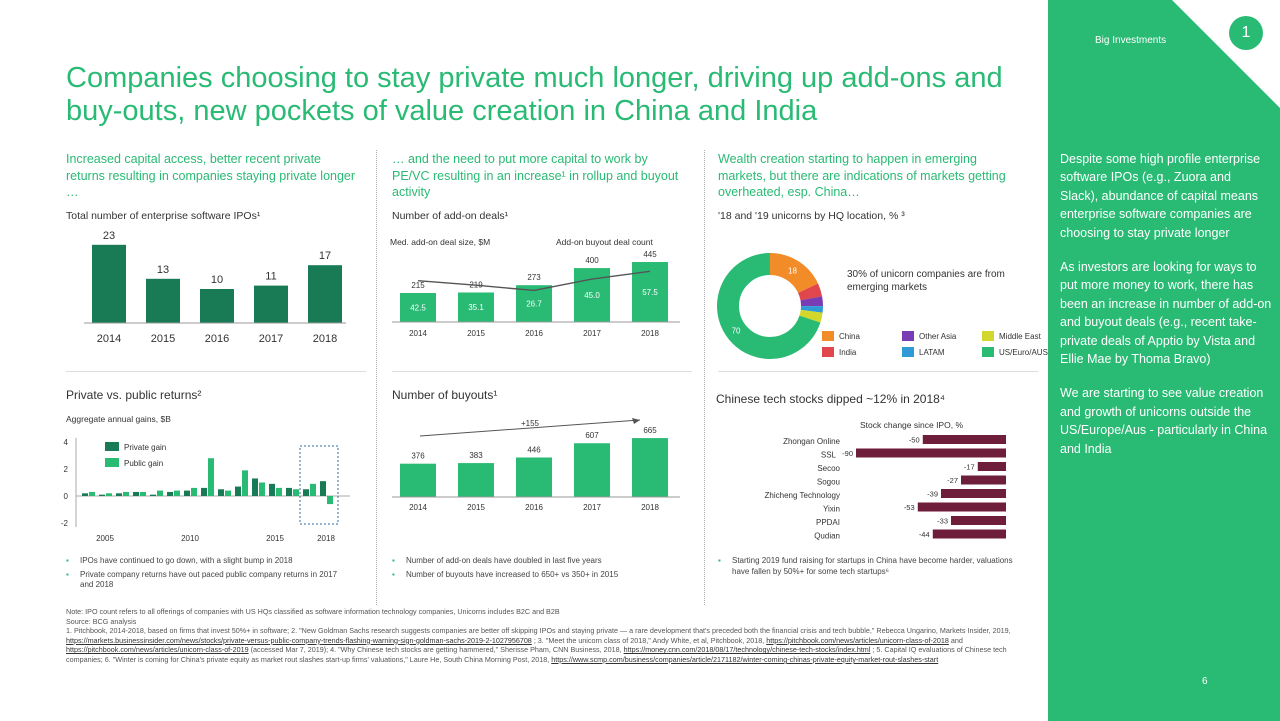 The image size is (1280, 721). Describe the element at coordinates (530, 428) in the screenshot. I see `growth-arrow` at that location.